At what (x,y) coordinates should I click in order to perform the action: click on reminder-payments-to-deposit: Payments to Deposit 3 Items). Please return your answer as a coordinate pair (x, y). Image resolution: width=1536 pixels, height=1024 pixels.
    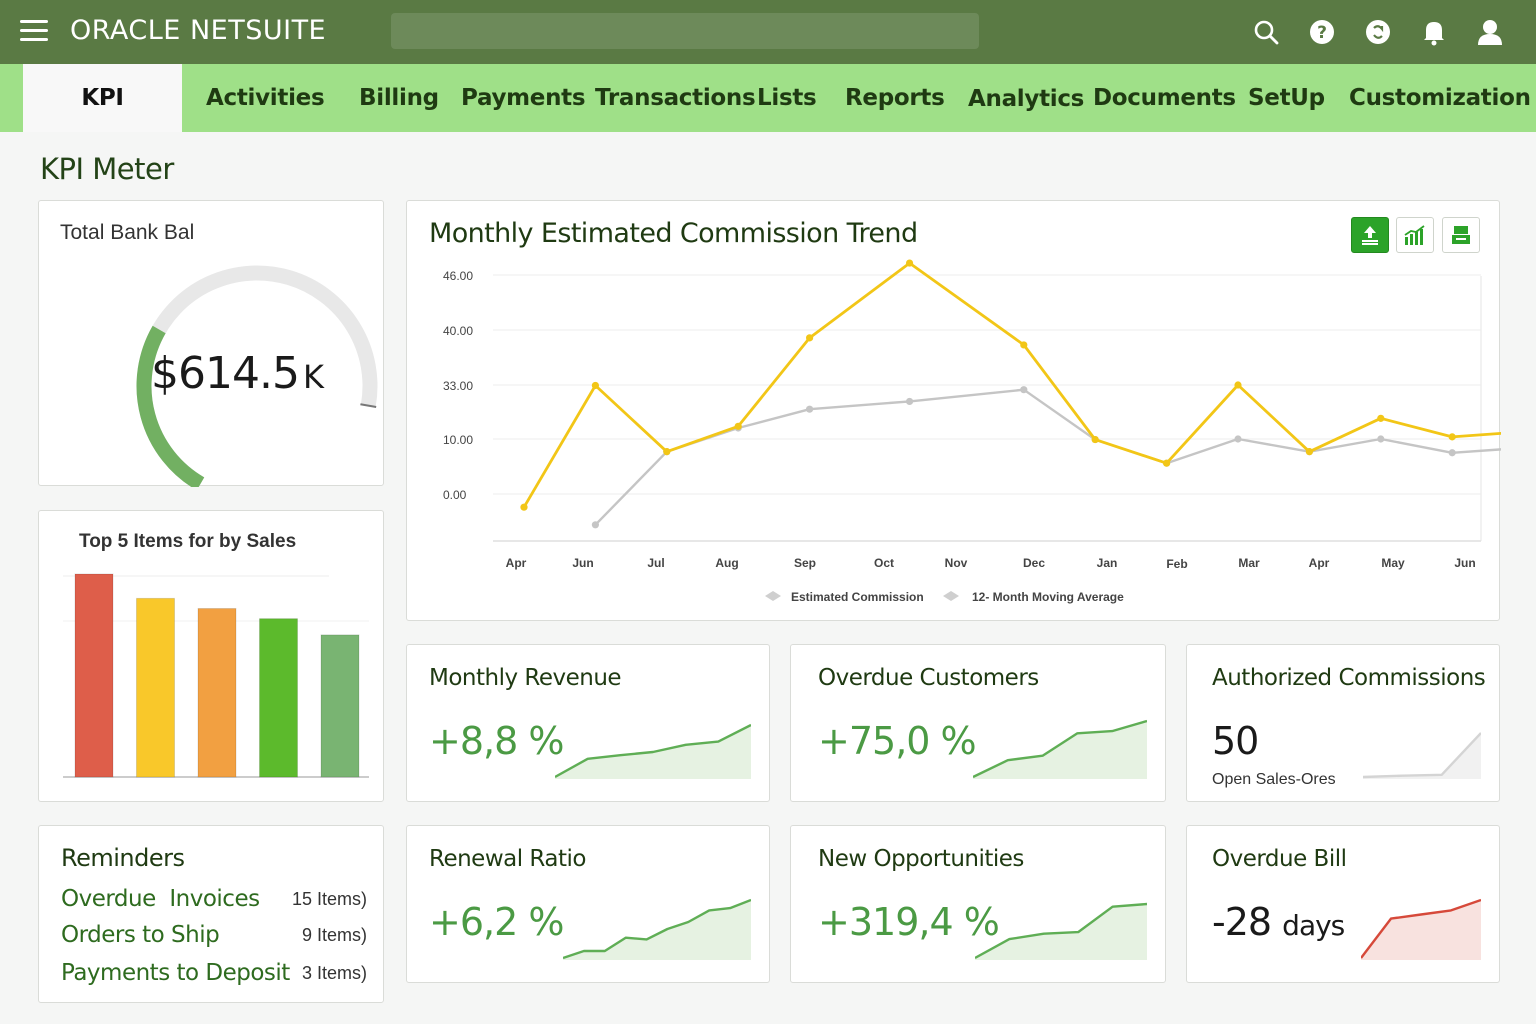
    Looking at the image, I should click on (214, 975).